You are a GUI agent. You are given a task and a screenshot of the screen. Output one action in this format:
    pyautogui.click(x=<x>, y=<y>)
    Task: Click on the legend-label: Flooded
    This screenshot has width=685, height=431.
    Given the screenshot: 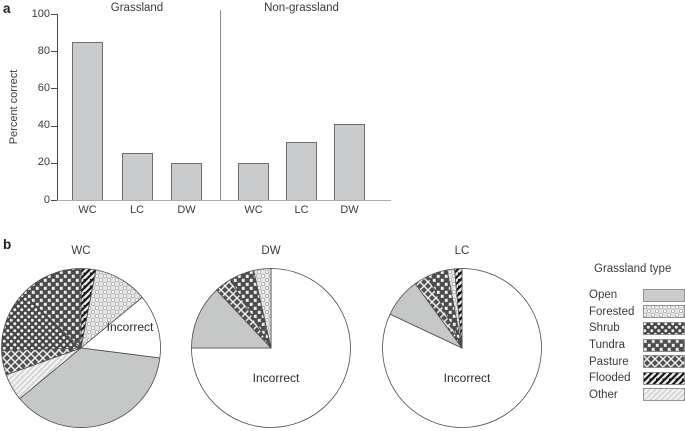 What is the action you would take?
    pyautogui.click(x=610, y=378)
    